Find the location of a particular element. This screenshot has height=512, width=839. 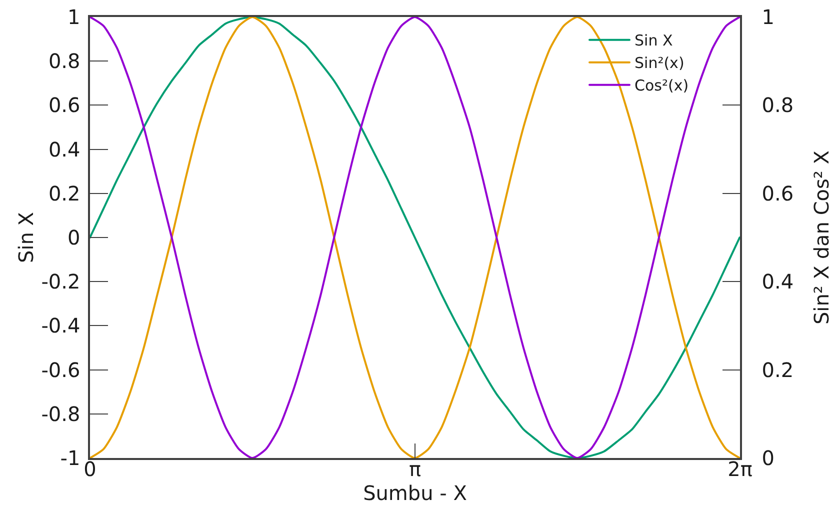

legend-label: Sin²(x) is located at coordinates (659, 63).